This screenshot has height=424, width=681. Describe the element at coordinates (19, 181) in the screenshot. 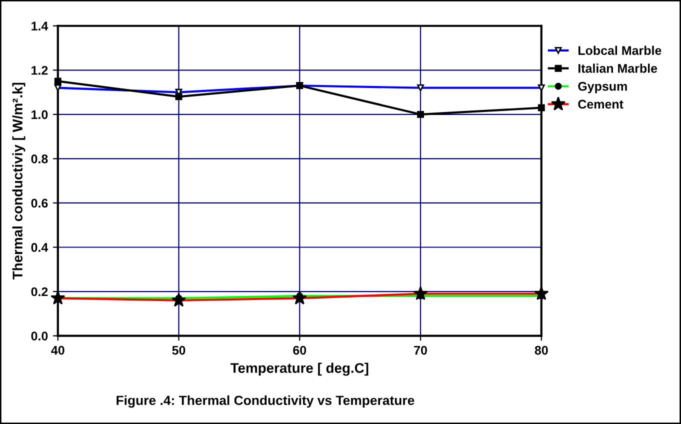

I see `y-axis-title: Thermal conductiviy [ W/m².k]` at that location.